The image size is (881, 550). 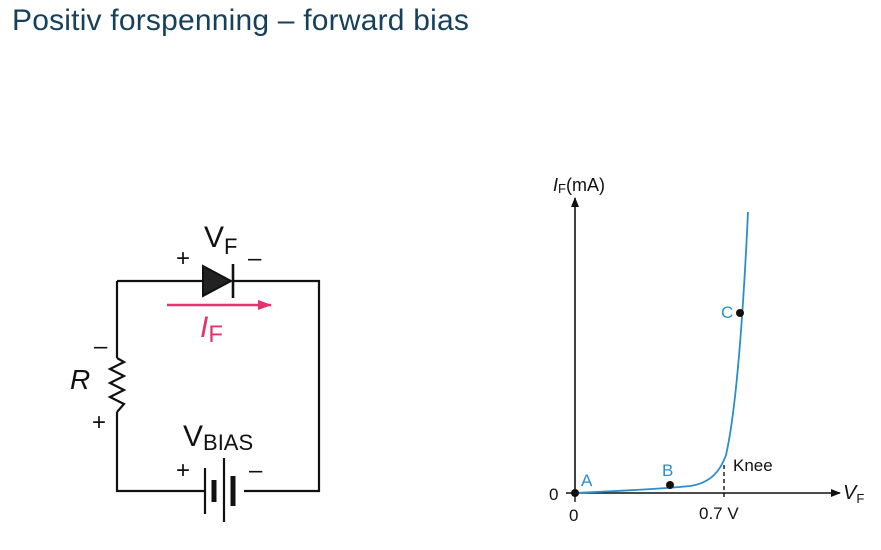 What do you see at coordinates (219, 490) in the screenshot?
I see `battery-symbol` at bounding box center [219, 490].